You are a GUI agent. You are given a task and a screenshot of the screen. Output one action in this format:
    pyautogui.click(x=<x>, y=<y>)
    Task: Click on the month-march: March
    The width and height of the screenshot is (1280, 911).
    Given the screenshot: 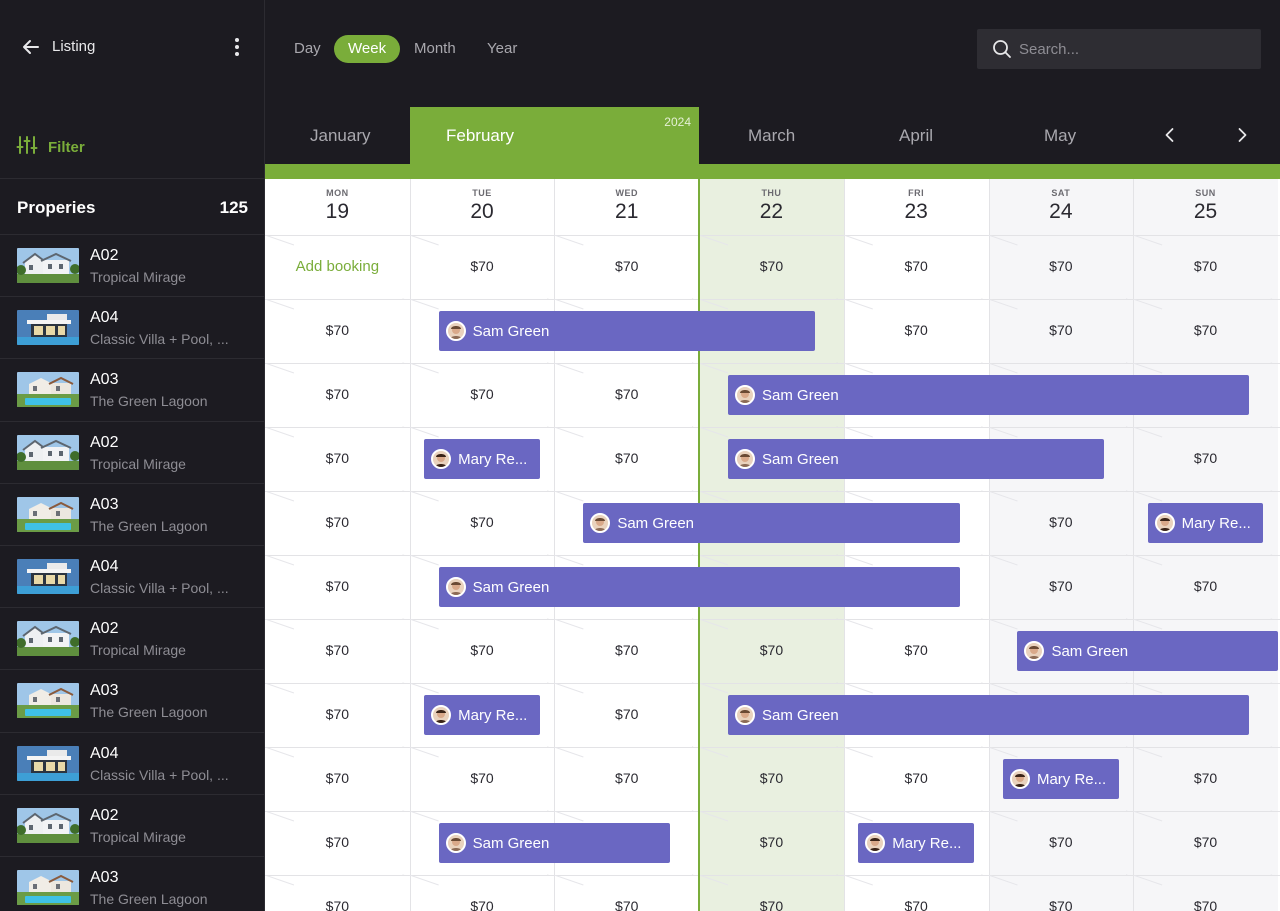 What is the action you would take?
    pyautogui.click(x=772, y=135)
    